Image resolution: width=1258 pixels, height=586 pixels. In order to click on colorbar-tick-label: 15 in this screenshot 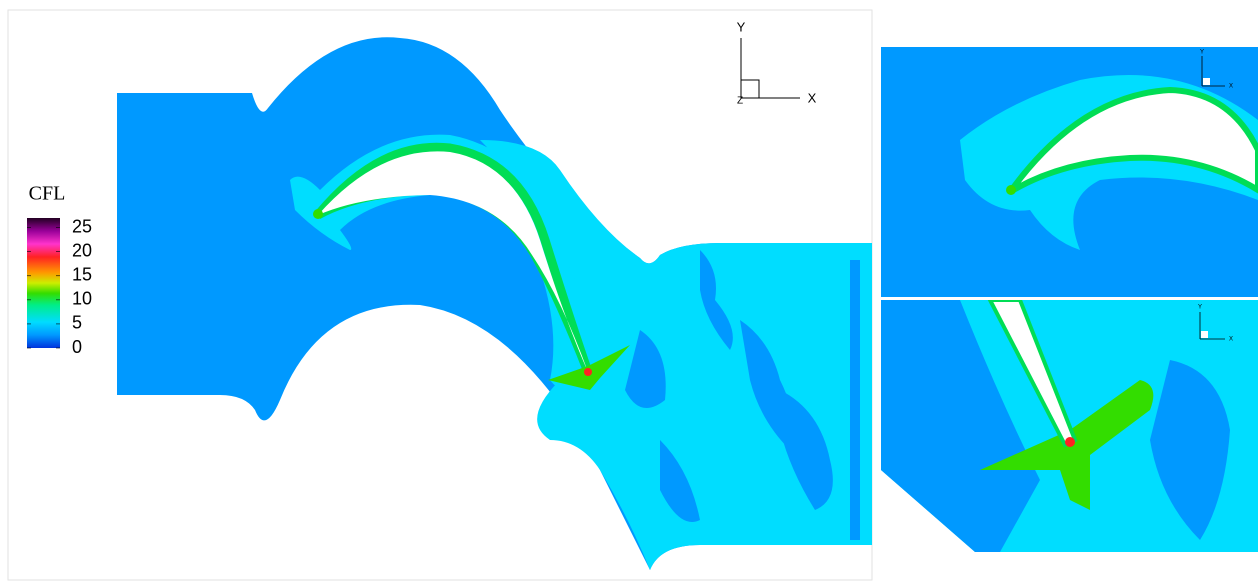, I will do `click(82, 275)`.